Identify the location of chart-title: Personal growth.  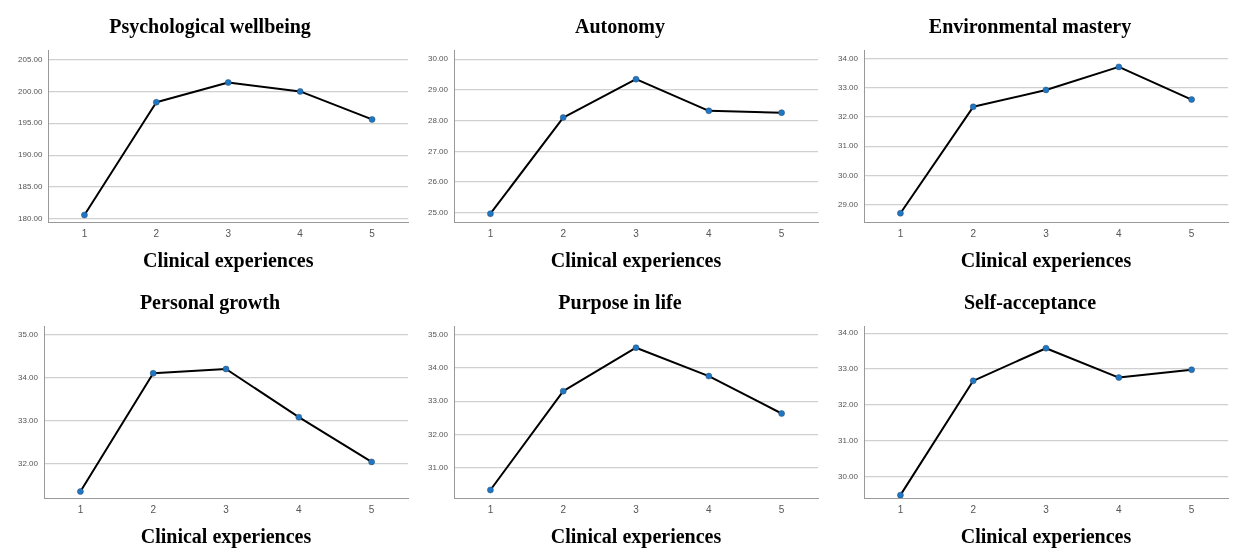
(210, 303).